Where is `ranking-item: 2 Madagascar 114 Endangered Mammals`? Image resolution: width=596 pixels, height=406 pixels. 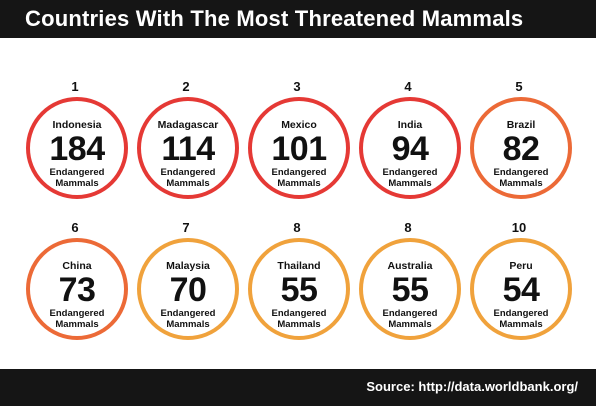
ranking-item: 2 Madagascar 114 Endangered Mammals is located at coordinates (190, 144).